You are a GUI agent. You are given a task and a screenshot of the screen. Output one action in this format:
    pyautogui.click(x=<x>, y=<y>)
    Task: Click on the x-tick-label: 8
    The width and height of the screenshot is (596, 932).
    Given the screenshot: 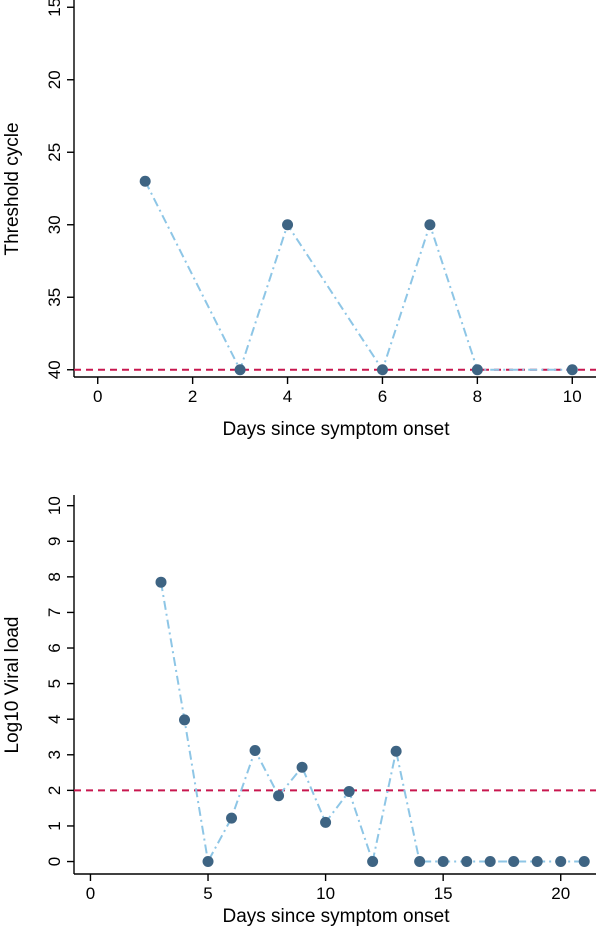 What is the action you would take?
    pyautogui.click(x=477, y=396)
    